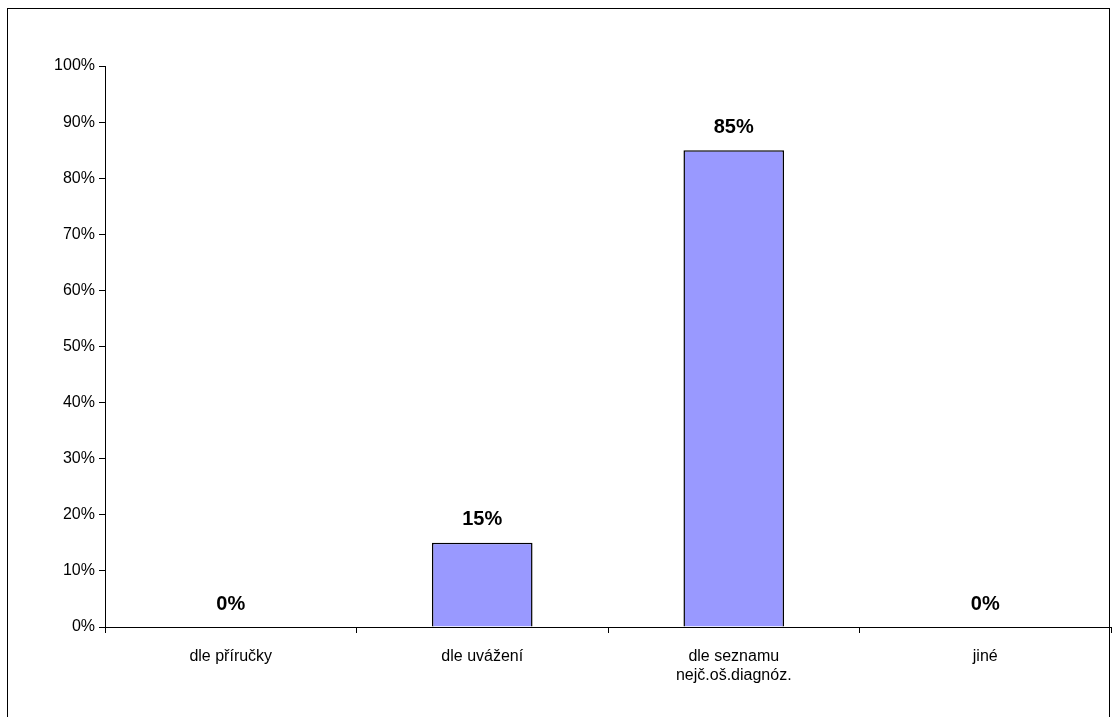 The height and width of the screenshot is (717, 1118). What do you see at coordinates (78, 458) in the screenshot?
I see `y-tick-label: 30%` at bounding box center [78, 458].